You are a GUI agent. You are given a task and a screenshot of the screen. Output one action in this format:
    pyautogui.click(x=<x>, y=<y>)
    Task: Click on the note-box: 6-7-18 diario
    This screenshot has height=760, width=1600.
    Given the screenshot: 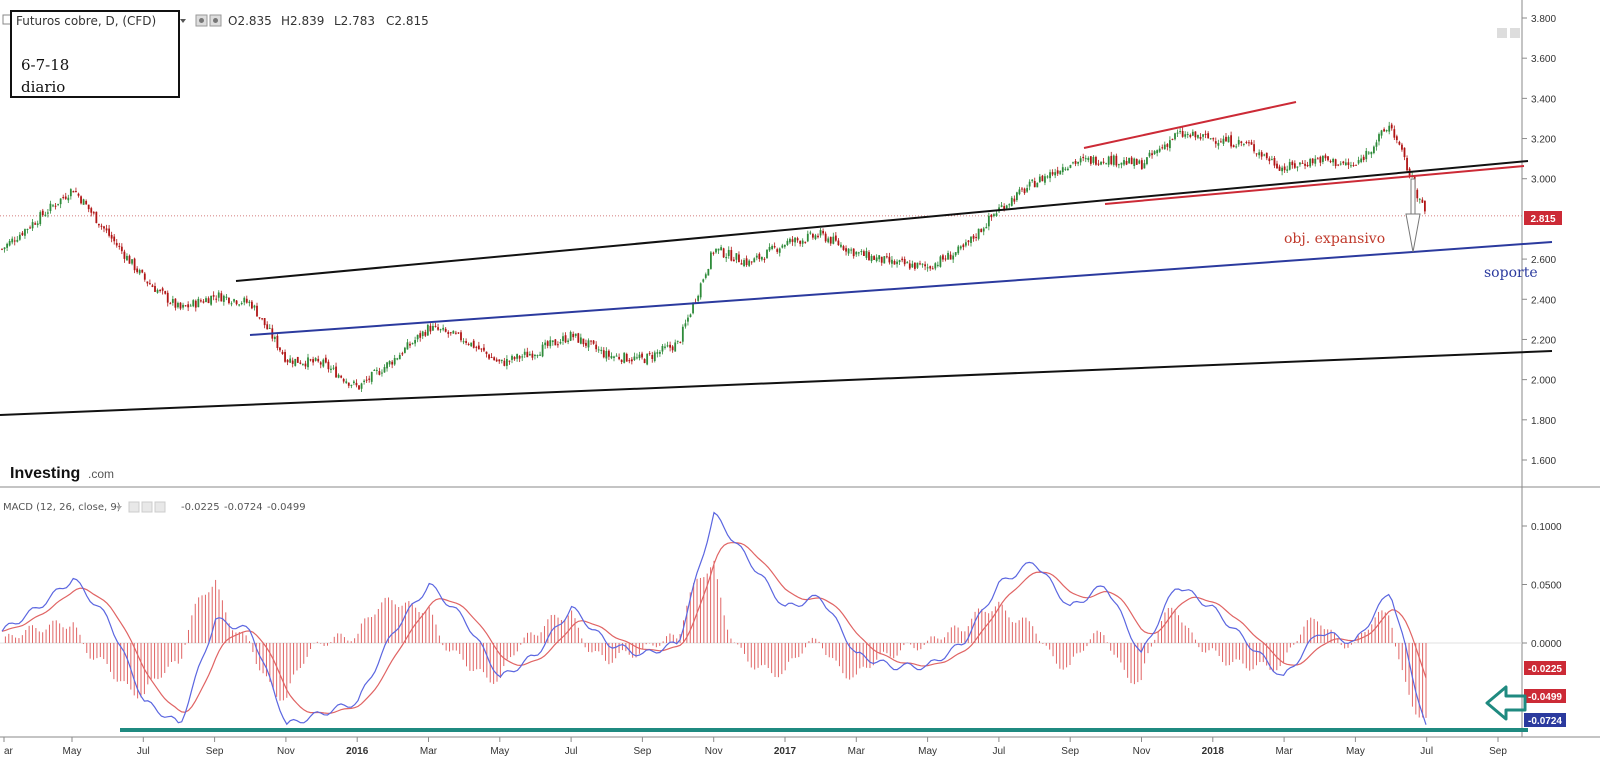 What is the action you would take?
    pyautogui.click(x=95, y=54)
    